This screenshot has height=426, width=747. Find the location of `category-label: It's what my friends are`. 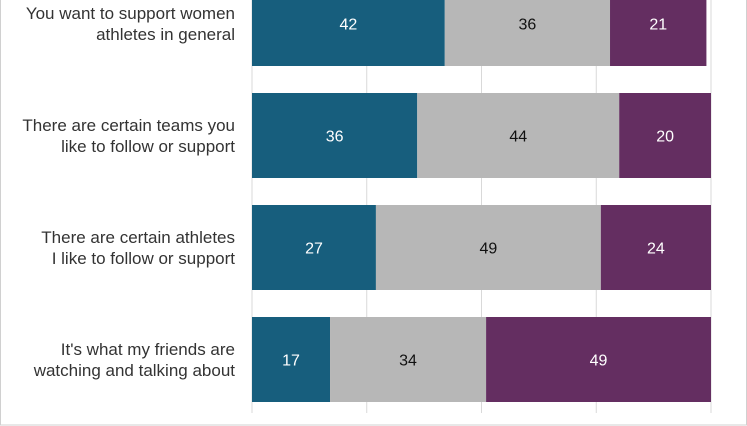

category-label: It's what my friends are is located at coordinates (148, 349).